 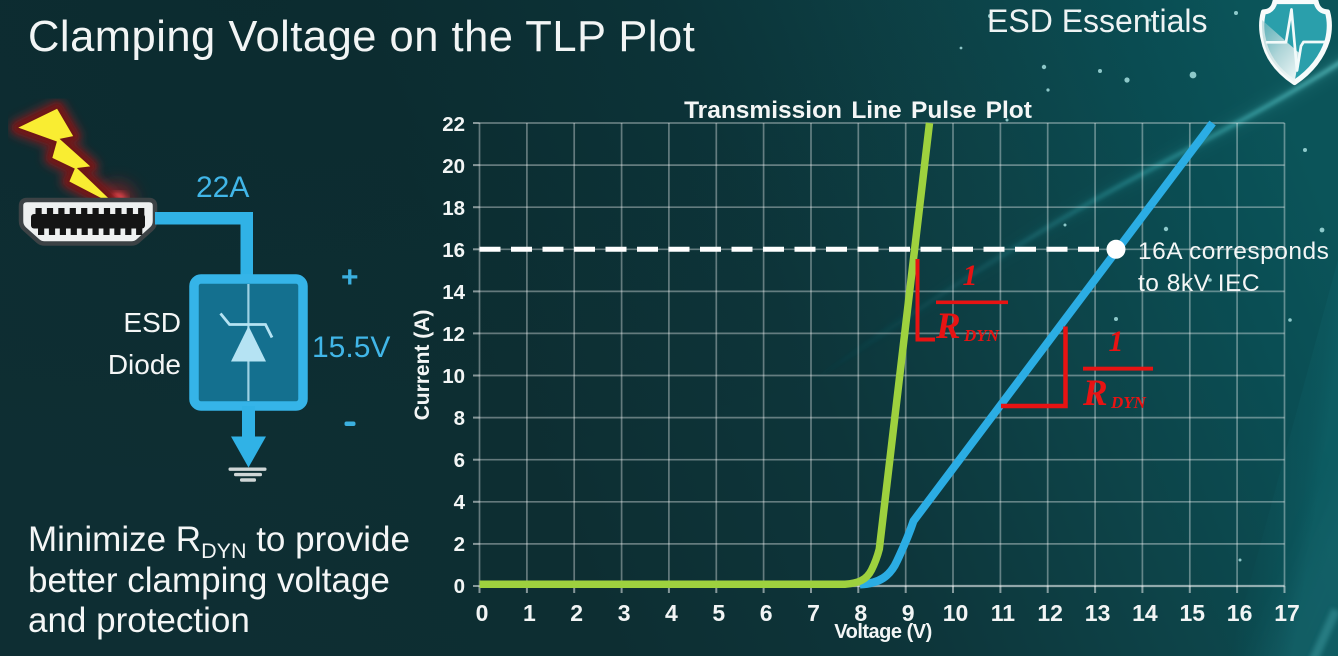 I want to click on svg-text: 16A corresponds, so click(x=1233, y=251).